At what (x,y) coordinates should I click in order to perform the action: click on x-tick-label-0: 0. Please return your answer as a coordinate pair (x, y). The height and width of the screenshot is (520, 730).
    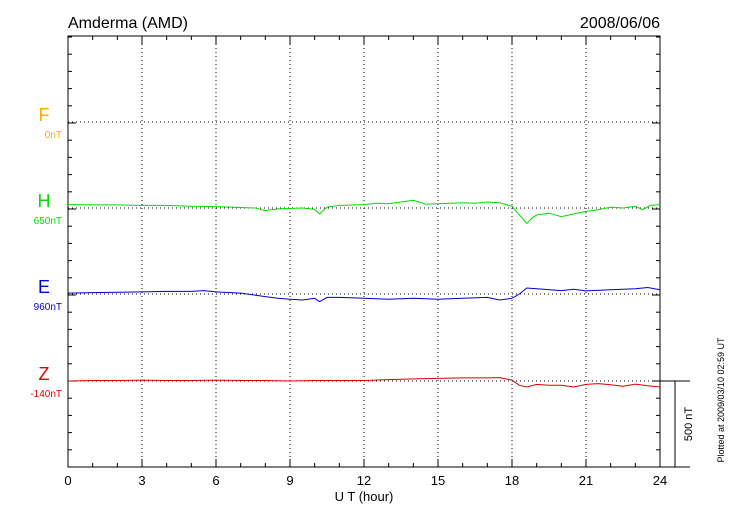
    Looking at the image, I should click on (67, 480).